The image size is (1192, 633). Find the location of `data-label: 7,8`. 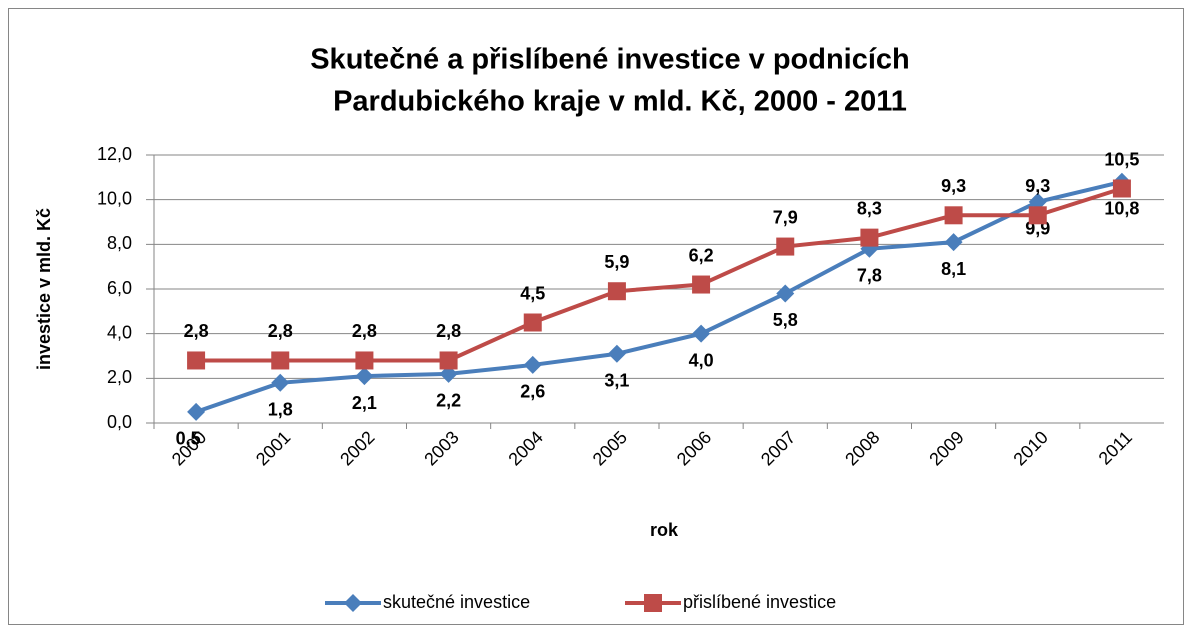

data-label: 7,8 is located at coordinates (869, 276).